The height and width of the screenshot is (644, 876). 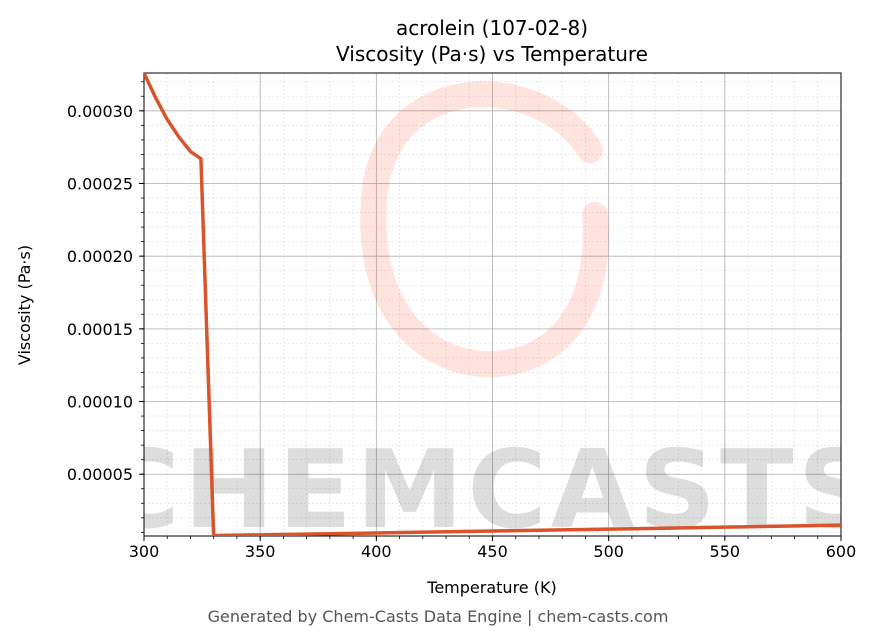 I want to click on y-tick-label: 0.00010, so click(x=100, y=402).